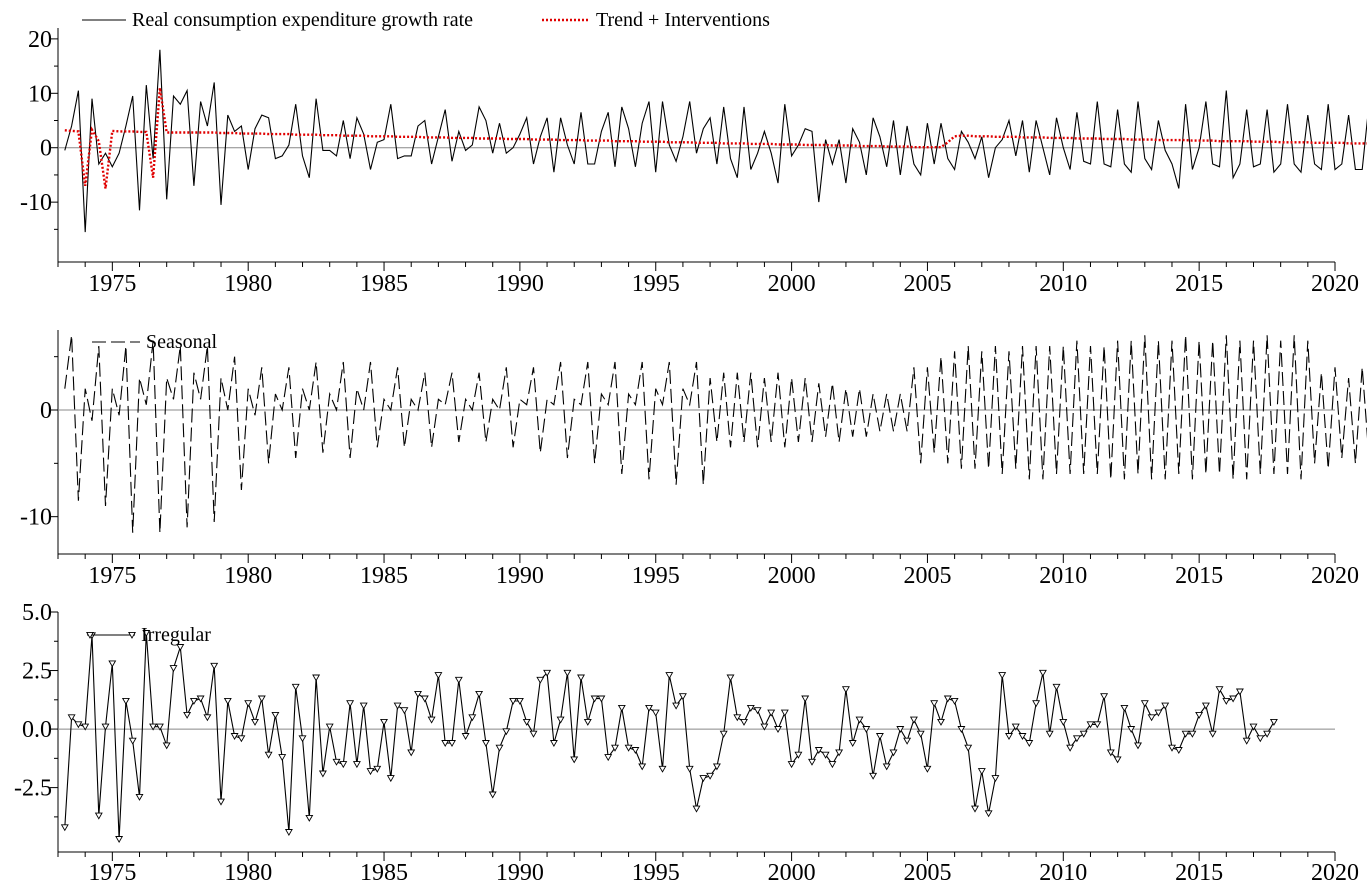  What do you see at coordinates (132, 635) in the screenshot?
I see `legend-marker` at bounding box center [132, 635].